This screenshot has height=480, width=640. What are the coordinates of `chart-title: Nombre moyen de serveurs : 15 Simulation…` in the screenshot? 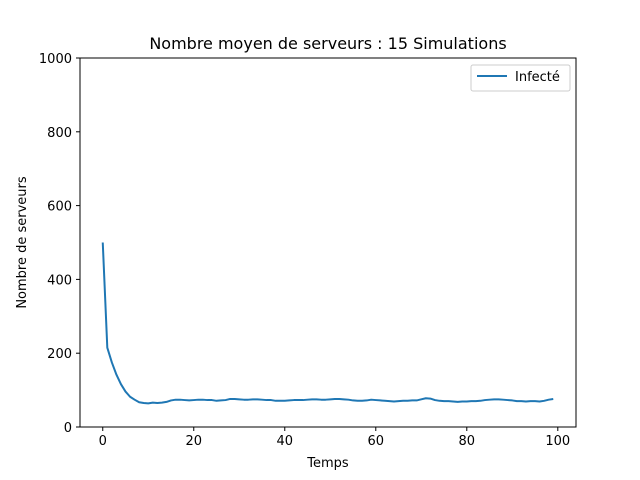 It's located at (327, 43).